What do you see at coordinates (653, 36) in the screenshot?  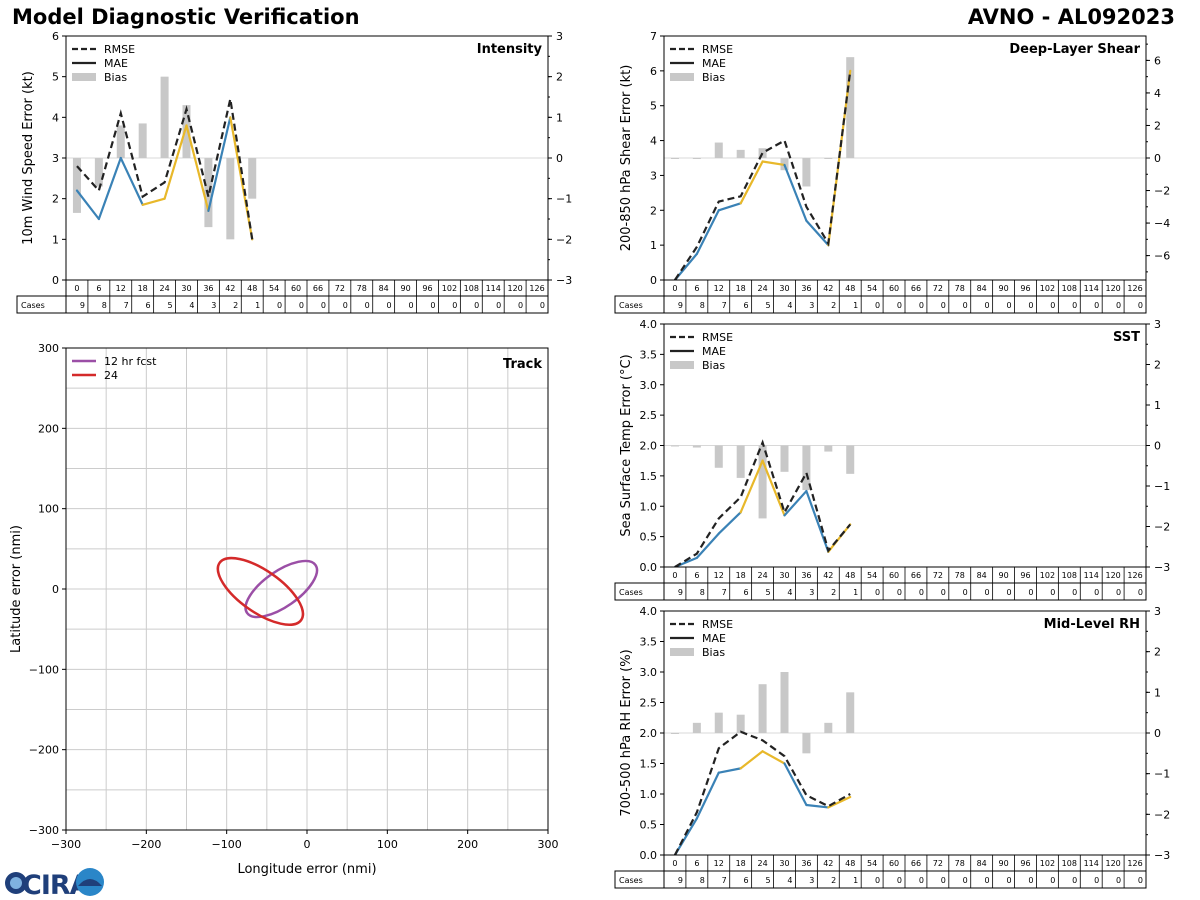 I see `y-tick-label: 7` at bounding box center [653, 36].